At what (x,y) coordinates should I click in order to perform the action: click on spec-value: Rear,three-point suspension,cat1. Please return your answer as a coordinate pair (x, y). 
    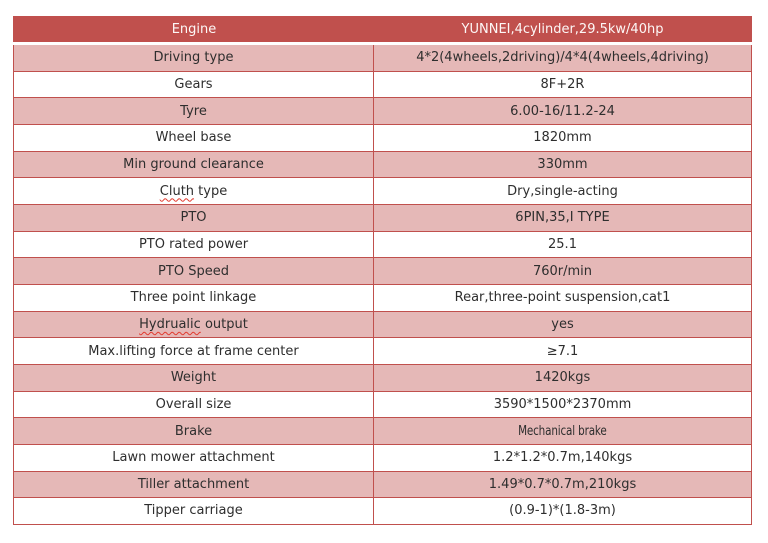
    Looking at the image, I should click on (562, 298).